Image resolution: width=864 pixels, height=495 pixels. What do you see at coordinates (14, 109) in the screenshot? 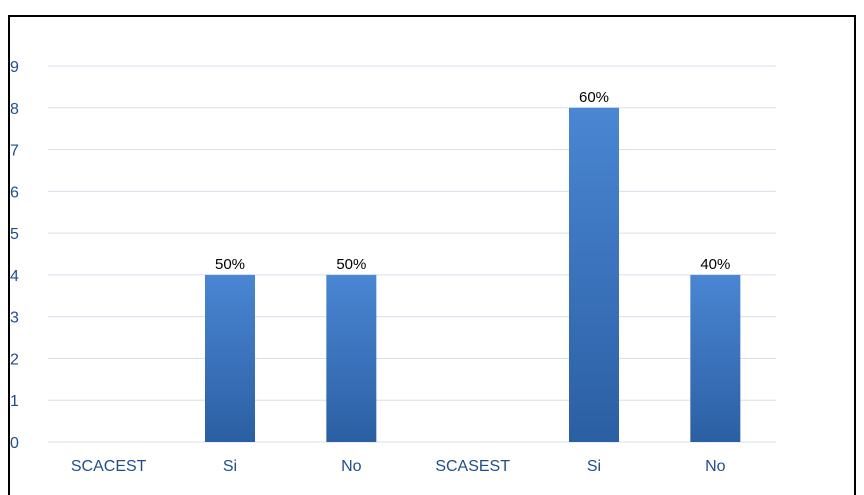
I see `y-tick-label: 8` at bounding box center [14, 109].